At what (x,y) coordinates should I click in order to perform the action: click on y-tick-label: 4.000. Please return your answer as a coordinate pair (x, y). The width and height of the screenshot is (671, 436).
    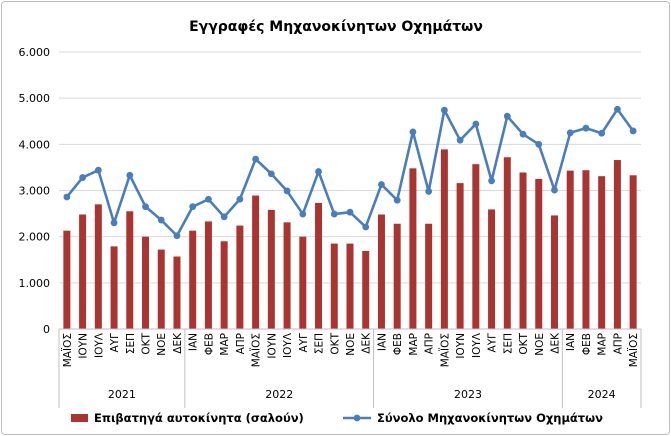
    Looking at the image, I should click on (35, 144).